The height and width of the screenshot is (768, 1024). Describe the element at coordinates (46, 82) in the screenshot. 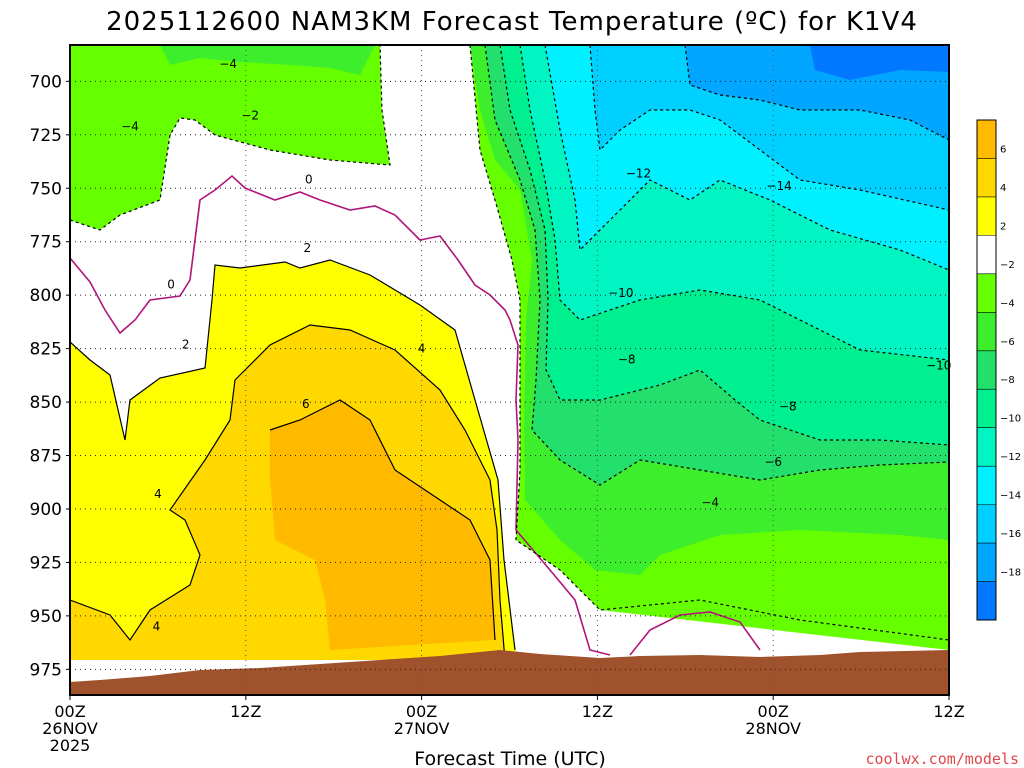

I see `y-tick-label: 700` at that location.